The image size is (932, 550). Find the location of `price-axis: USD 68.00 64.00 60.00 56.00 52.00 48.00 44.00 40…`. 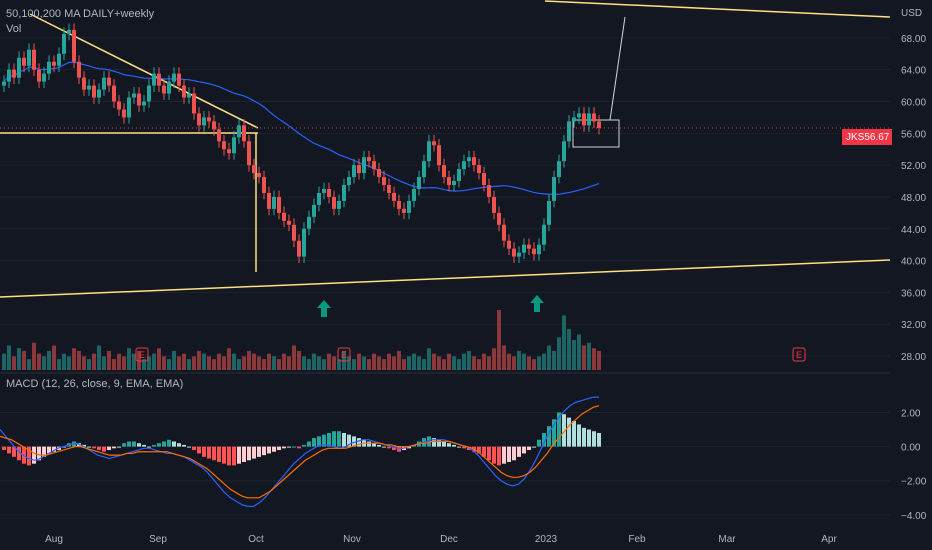

price-axis: USD 68.00 64.00 60.00 56.00 52.00 48.00 44.00 40… is located at coordinates (913, 185).